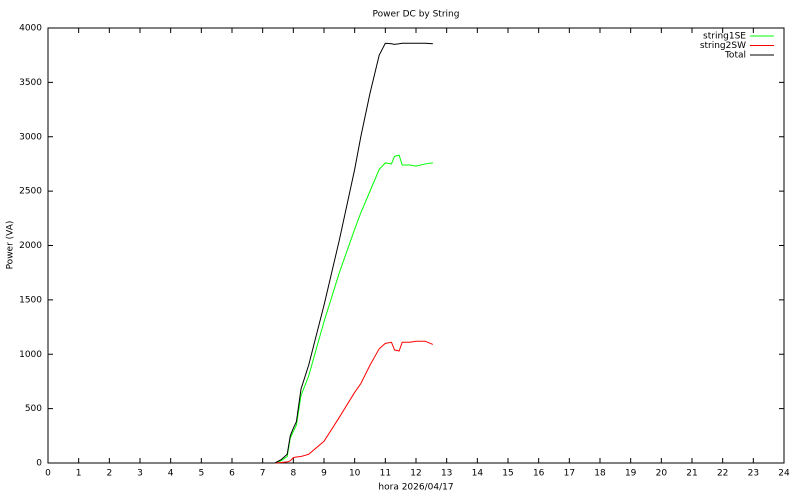  Describe the element at coordinates (507, 474) in the screenshot. I see `x-tick-label: 15` at that location.